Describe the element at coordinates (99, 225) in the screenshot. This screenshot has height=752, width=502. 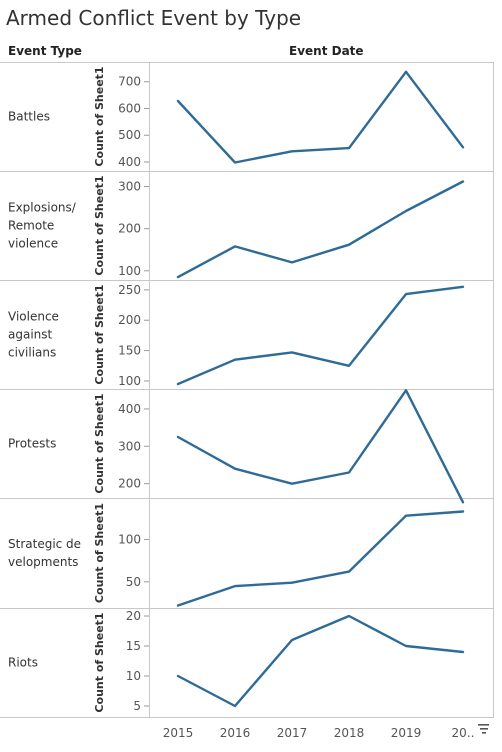
I see `y-axis-title-1: Count of Sheet1` at that location.